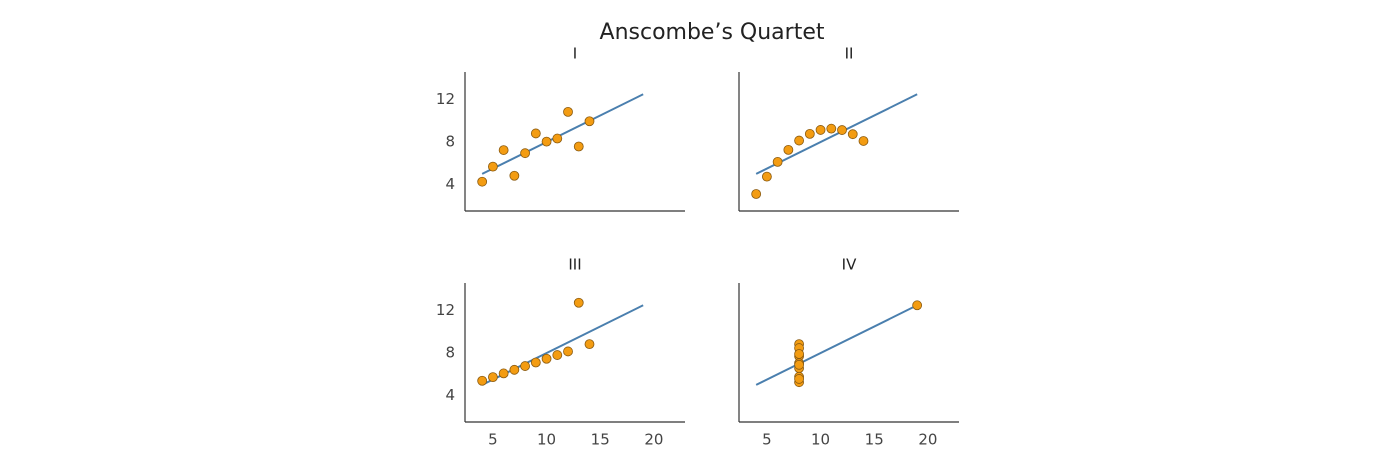 Image resolution: width=1400 pixels, height=467 pixels. What do you see at coordinates (574, 265) in the screenshot?
I see `subplot-title: III` at bounding box center [574, 265].